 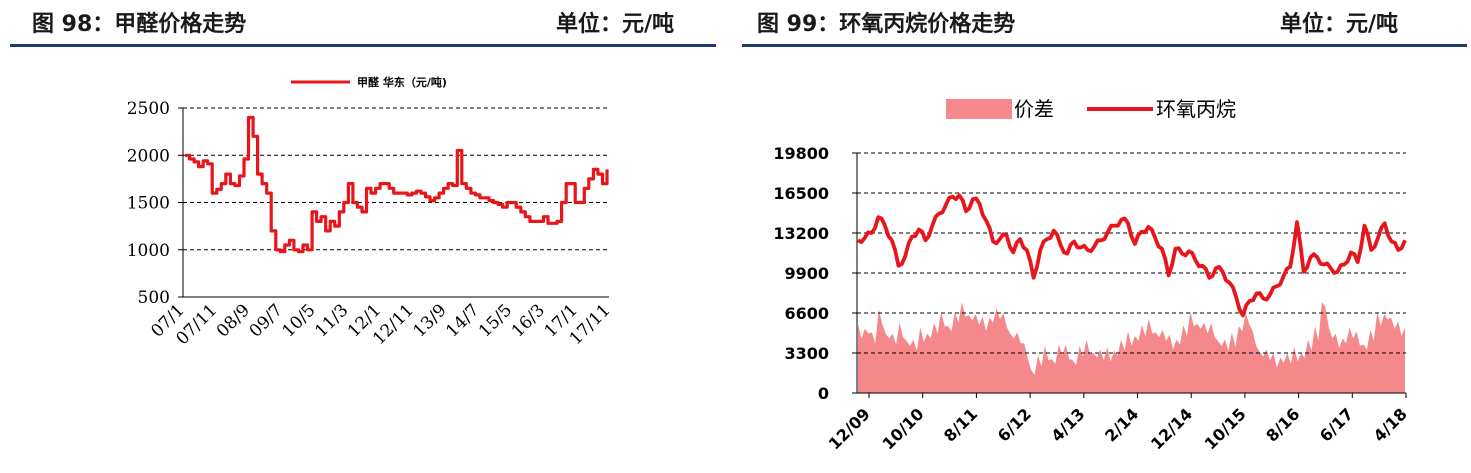 What do you see at coordinates (402, 82) in the screenshot?
I see `left-legend-label: 甲醛 华东（元/吨)` at bounding box center [402, 82].